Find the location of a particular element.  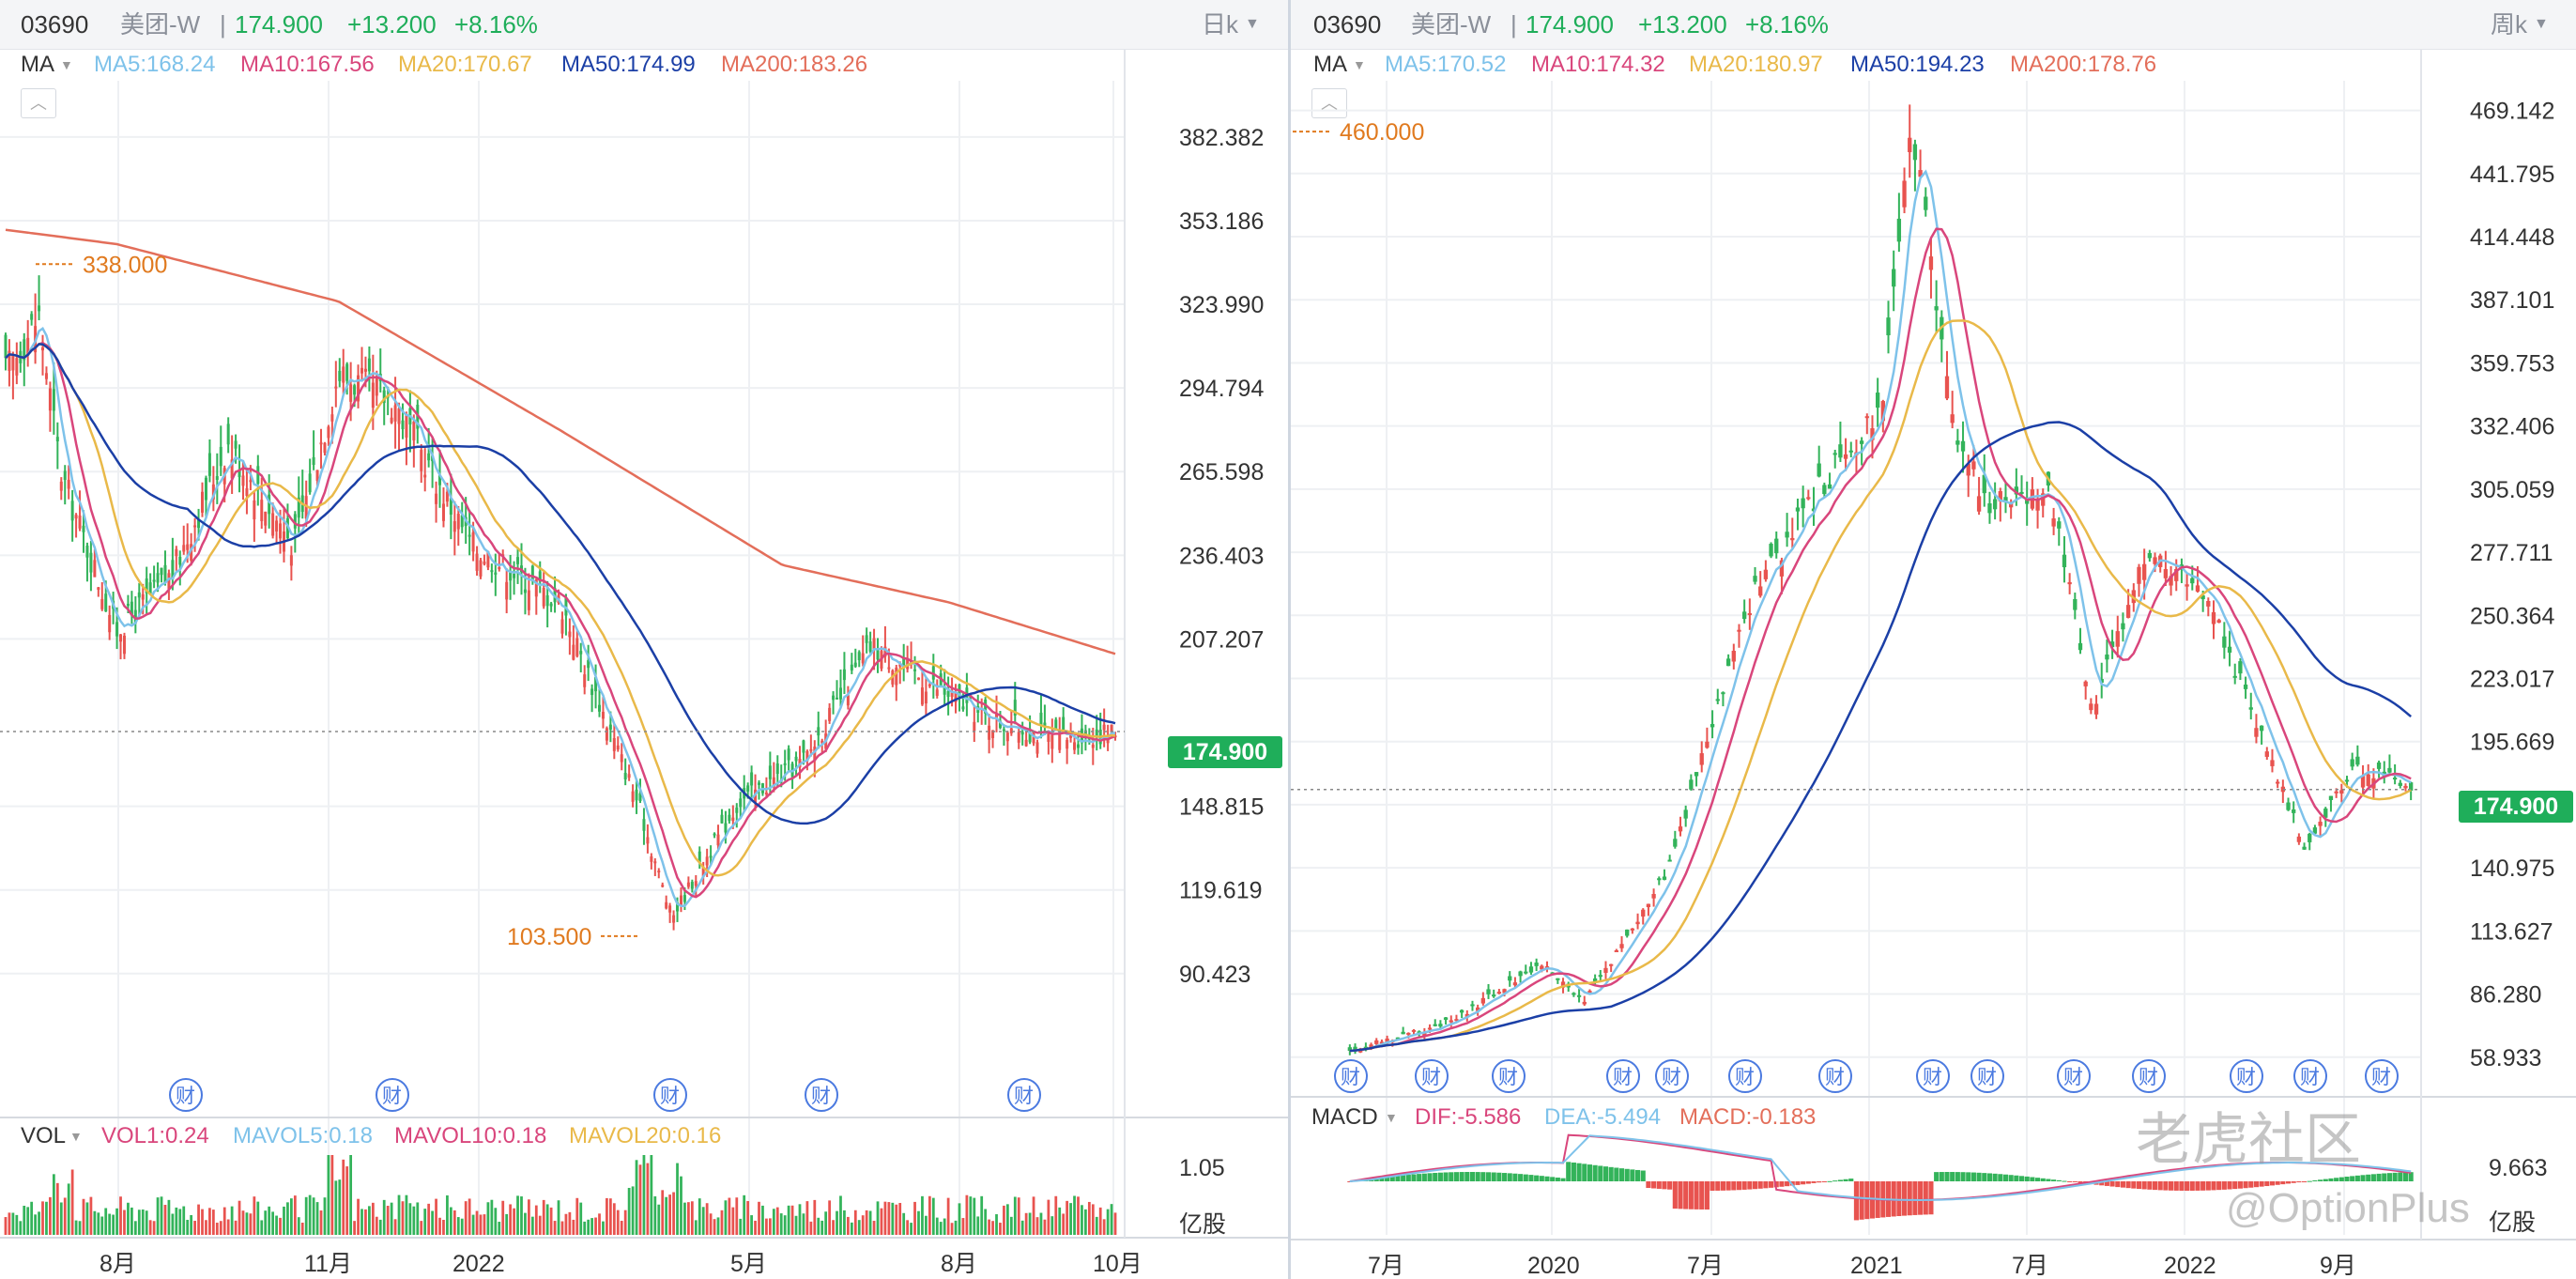

vol-selector: VOL is located at coordinates (44, 1135).